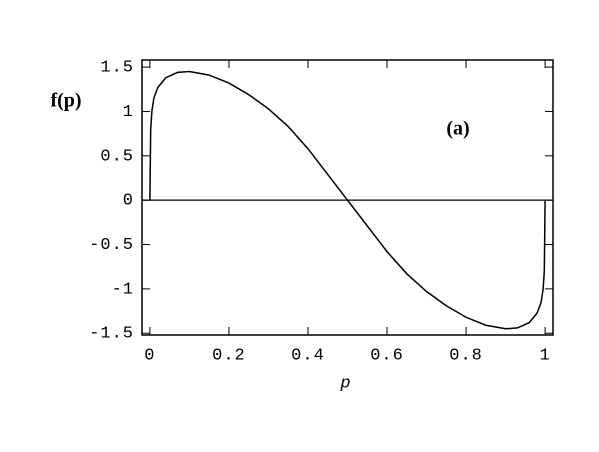 This screenshot has width=599, height=452. Describe the element at coordinates (117, 156) in the screenshot. I see `y-tick-label: 0.5` at that location.